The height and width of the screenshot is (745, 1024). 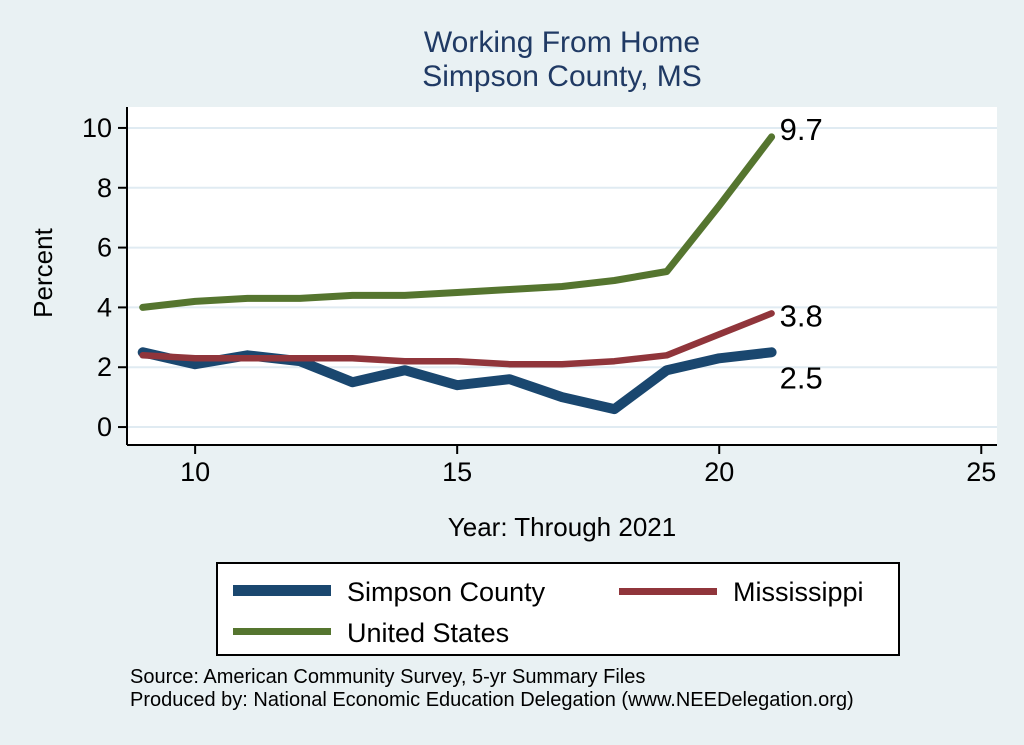 I want to click on legend-label-simpson-county: Simpson County, so click(x=446, y=592).